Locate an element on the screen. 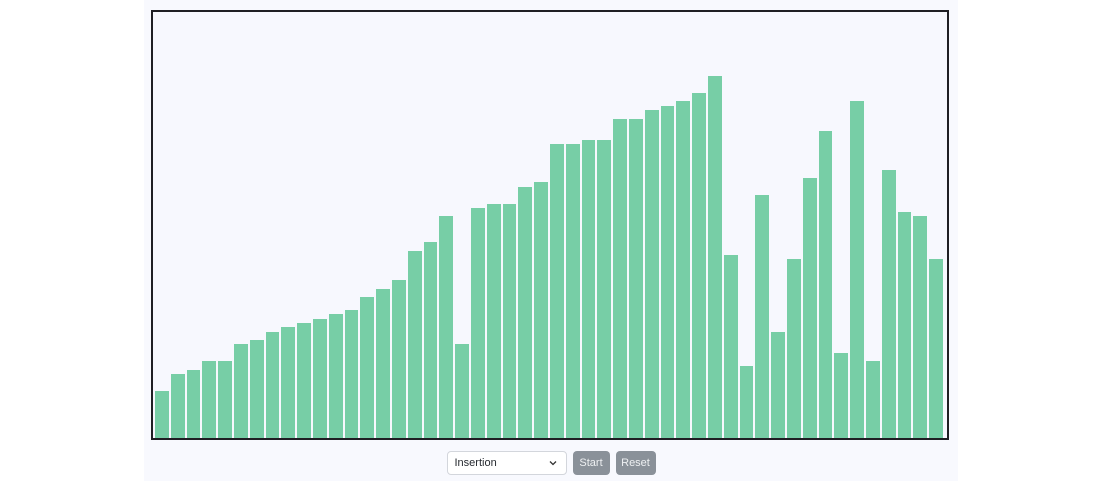 The image size is (1101, 481). reset-button: Reset is located at coordinates (635, 463).